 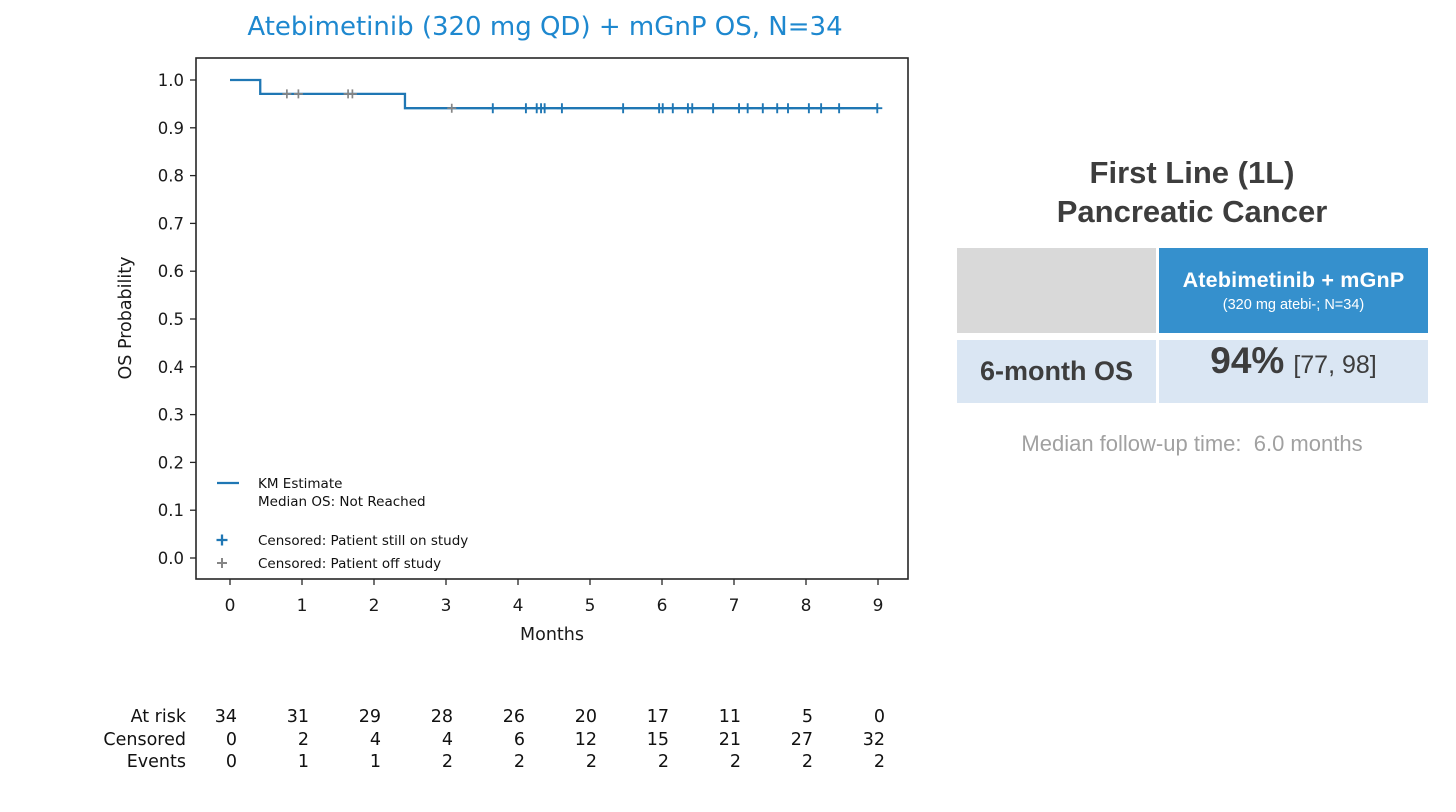 I want to click on at-risk-value: 6, so click(x=519, y=740).